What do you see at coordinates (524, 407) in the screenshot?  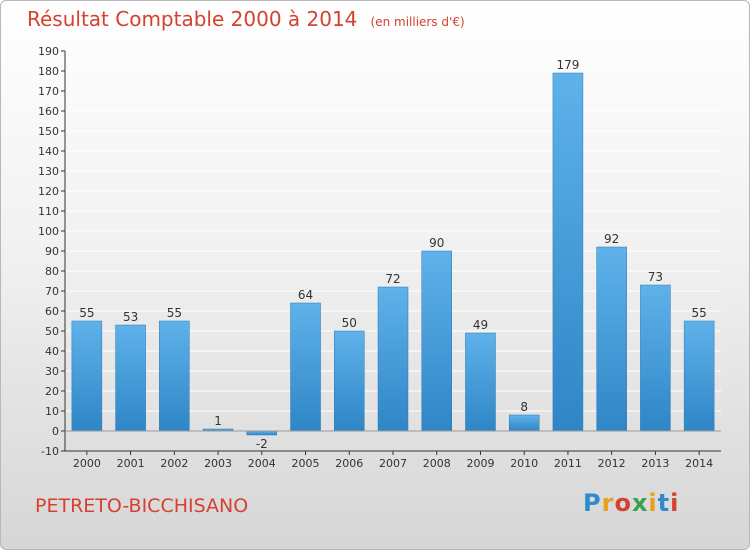 I see `value-label: 8` at bounding box center [524, 407].